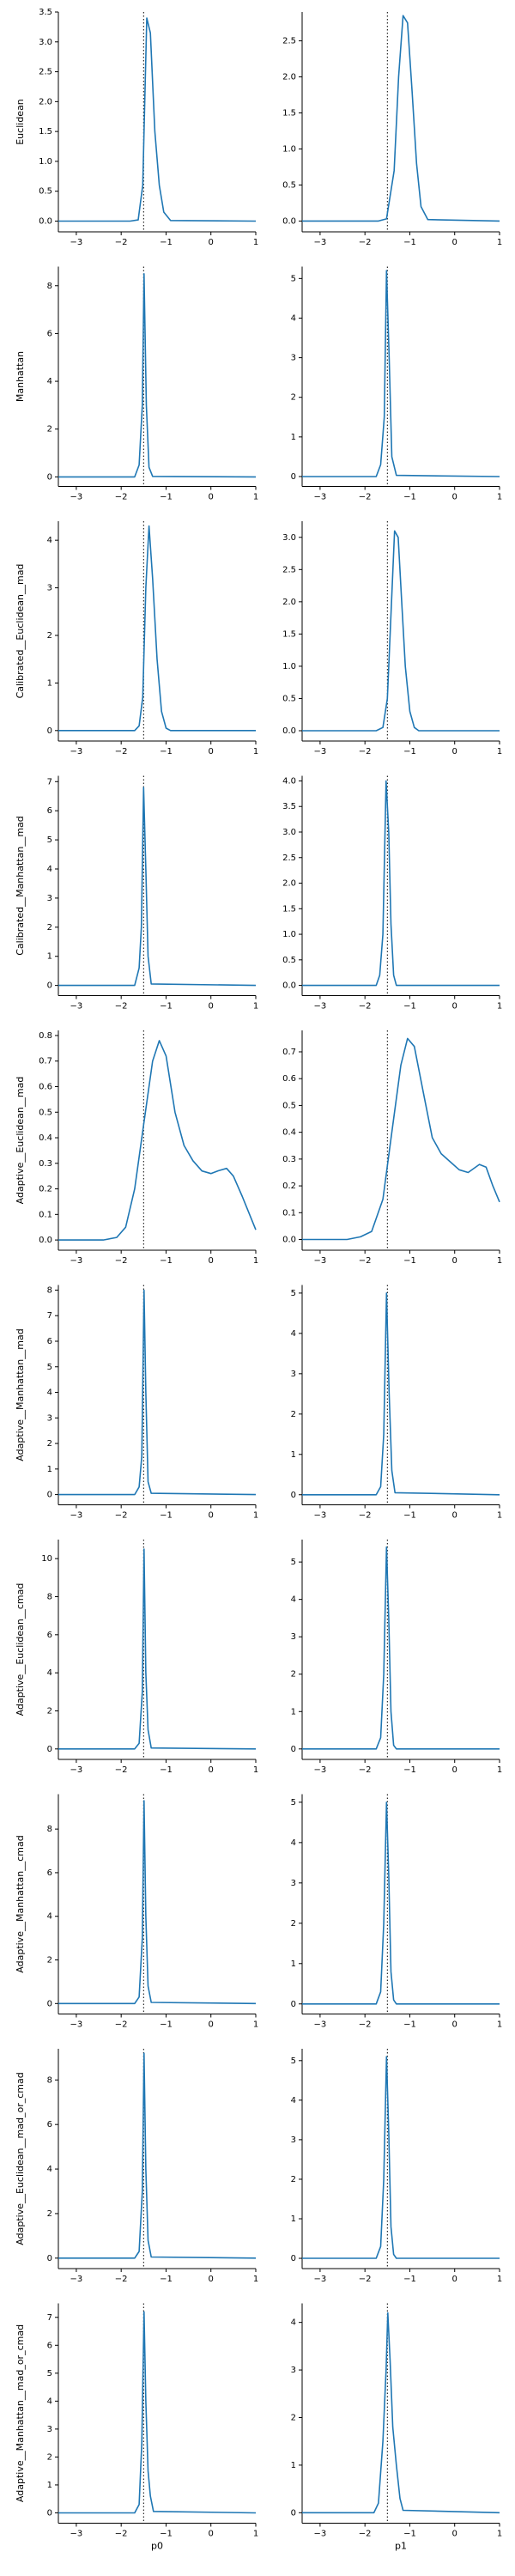 Image resolution: width=515 pixels, height=2576 pixels. What do you see at coordinates (396, 2166) in the screenshot?
I see `panel-8-1: −3 −2 −1 0 1 0 1 2 3 4 5` at bounding box center [396, 2166].